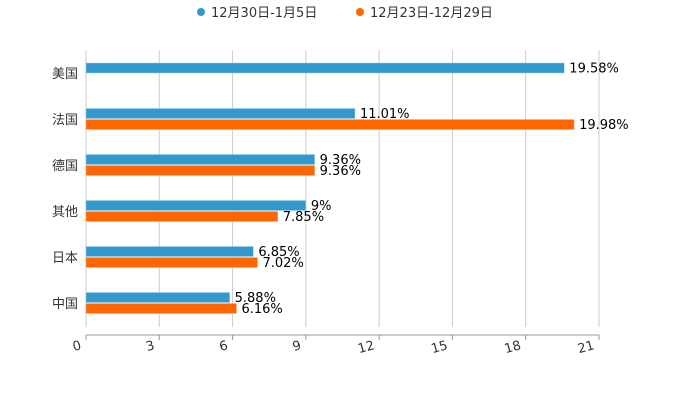 The image size is (700, 400). Describe the element at coordinates (297, 346) in the screenshot. I see `x-tick-label: 9` at that location.